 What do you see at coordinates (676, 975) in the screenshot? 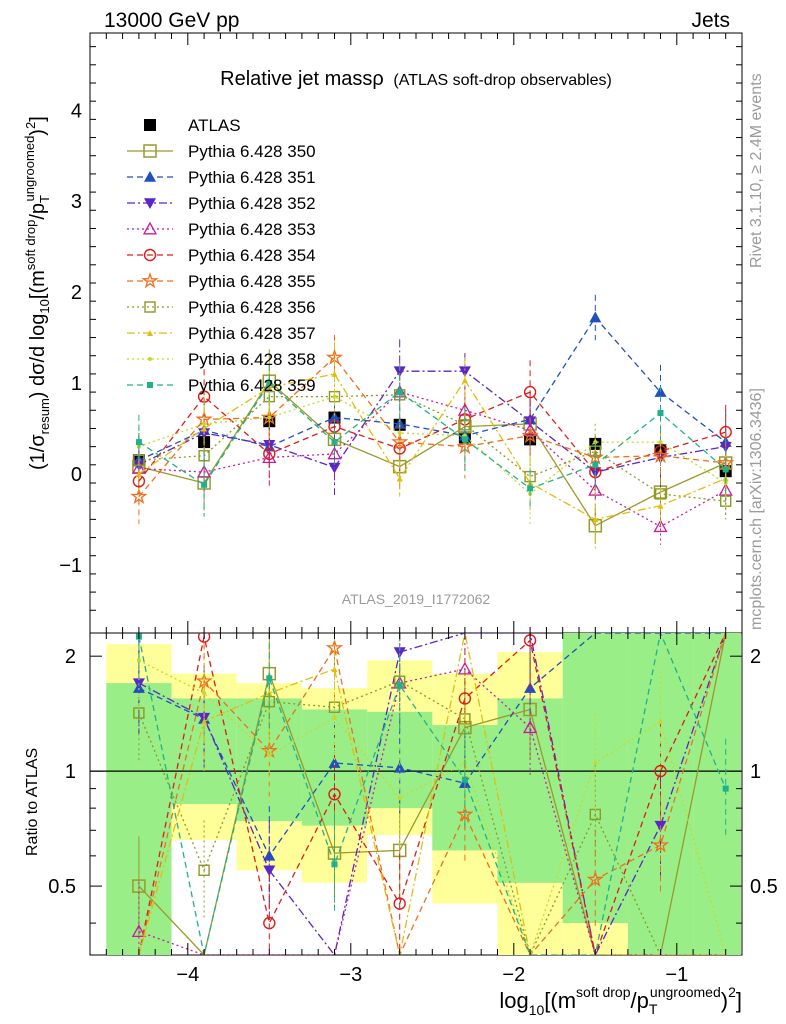
I see `x-tick-label: −1` at bounding box center [676, 975].